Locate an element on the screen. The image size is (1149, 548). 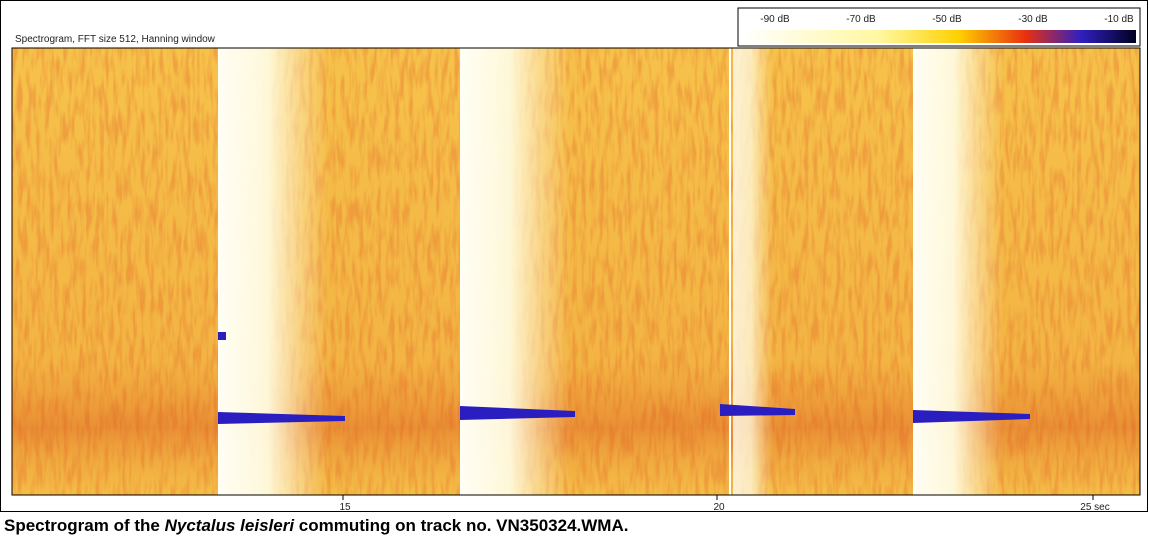
caption-text: Spectrogram of the is located at coordinates (84, 525).